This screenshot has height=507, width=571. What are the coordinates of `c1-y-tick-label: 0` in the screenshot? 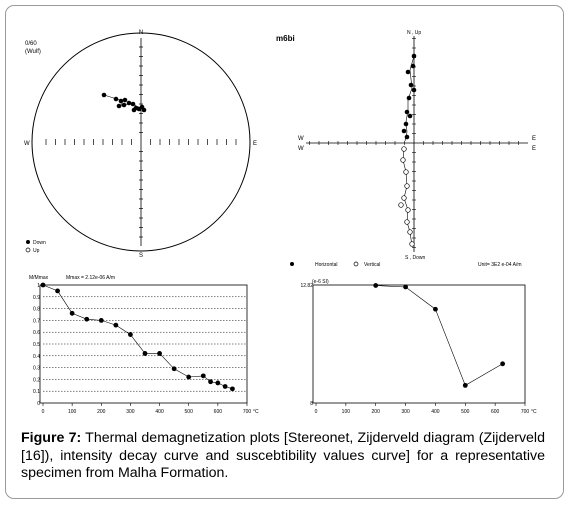 It's located at (38, 404).